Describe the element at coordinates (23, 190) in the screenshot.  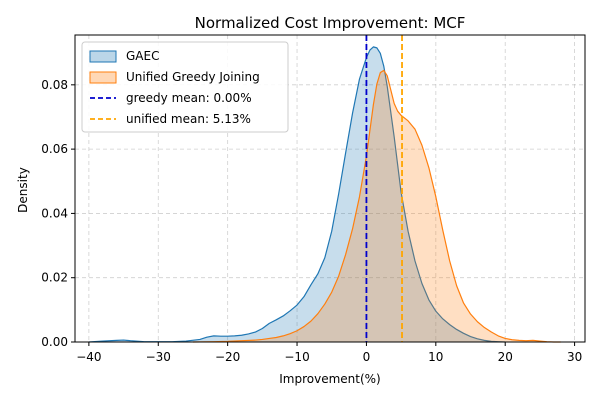
I see `y-axis-label: Density` at that location.